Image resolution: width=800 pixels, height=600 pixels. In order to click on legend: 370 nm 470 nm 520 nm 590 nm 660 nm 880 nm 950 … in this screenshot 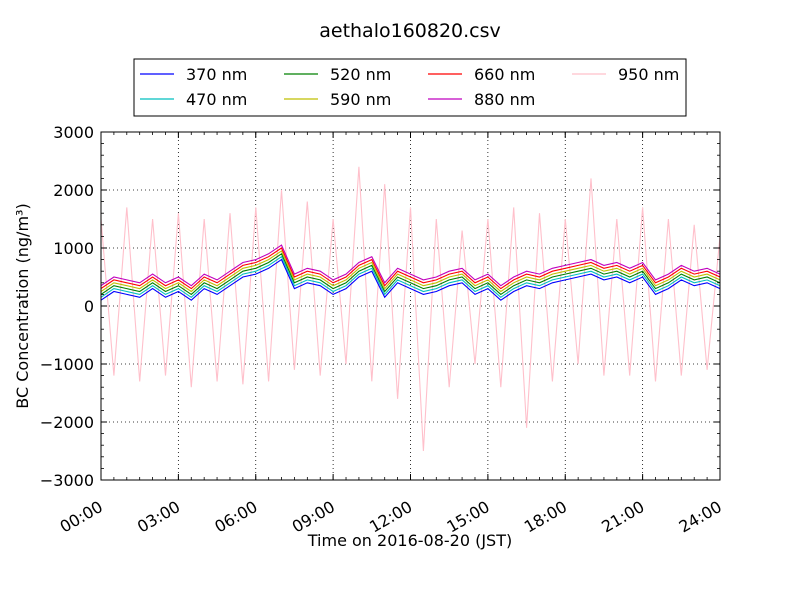, I will do `click(410, 87)`.